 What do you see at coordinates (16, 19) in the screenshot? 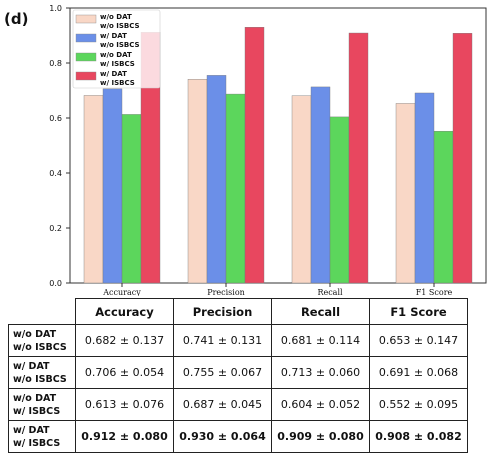
I see `panel-label: (d)` at bounding box center [16, 19].